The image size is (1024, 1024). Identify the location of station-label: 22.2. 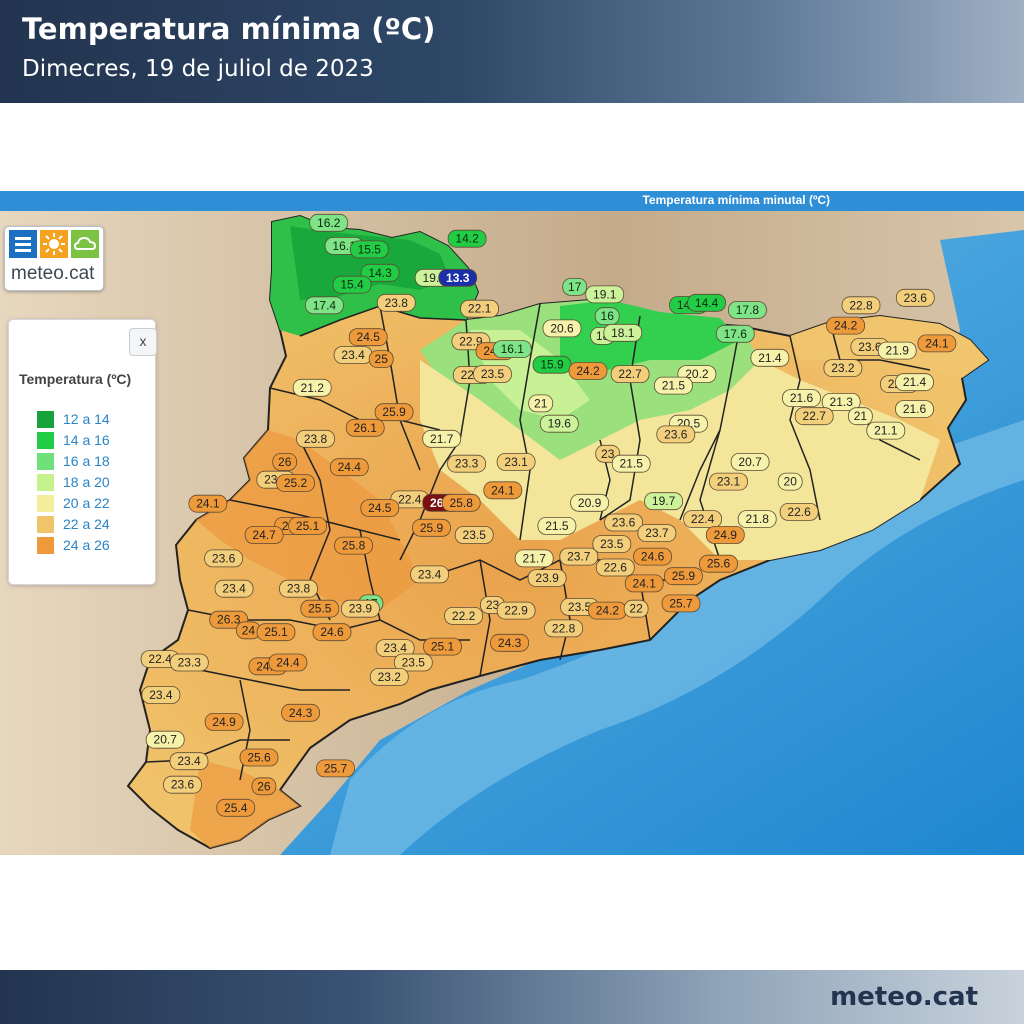
(464, 616).